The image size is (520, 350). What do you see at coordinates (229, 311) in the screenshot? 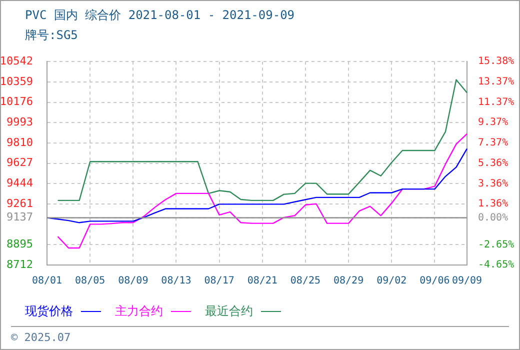
I see `legend-label: 最近合约` at bounding box center [229, 311].